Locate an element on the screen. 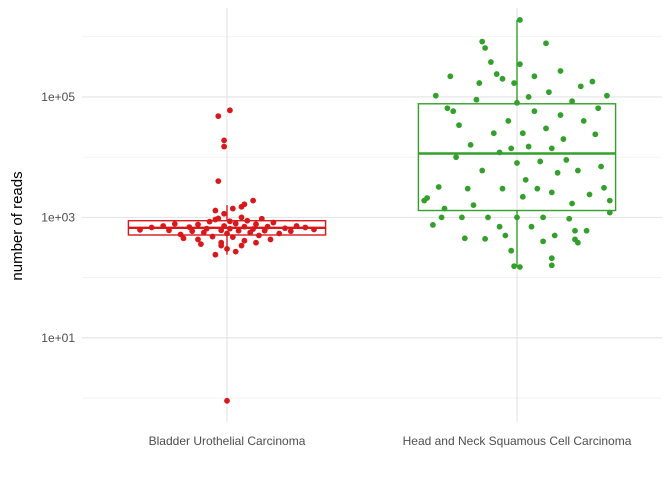  y-tick-label: 1e+03 is located at coordinates (58, 217).